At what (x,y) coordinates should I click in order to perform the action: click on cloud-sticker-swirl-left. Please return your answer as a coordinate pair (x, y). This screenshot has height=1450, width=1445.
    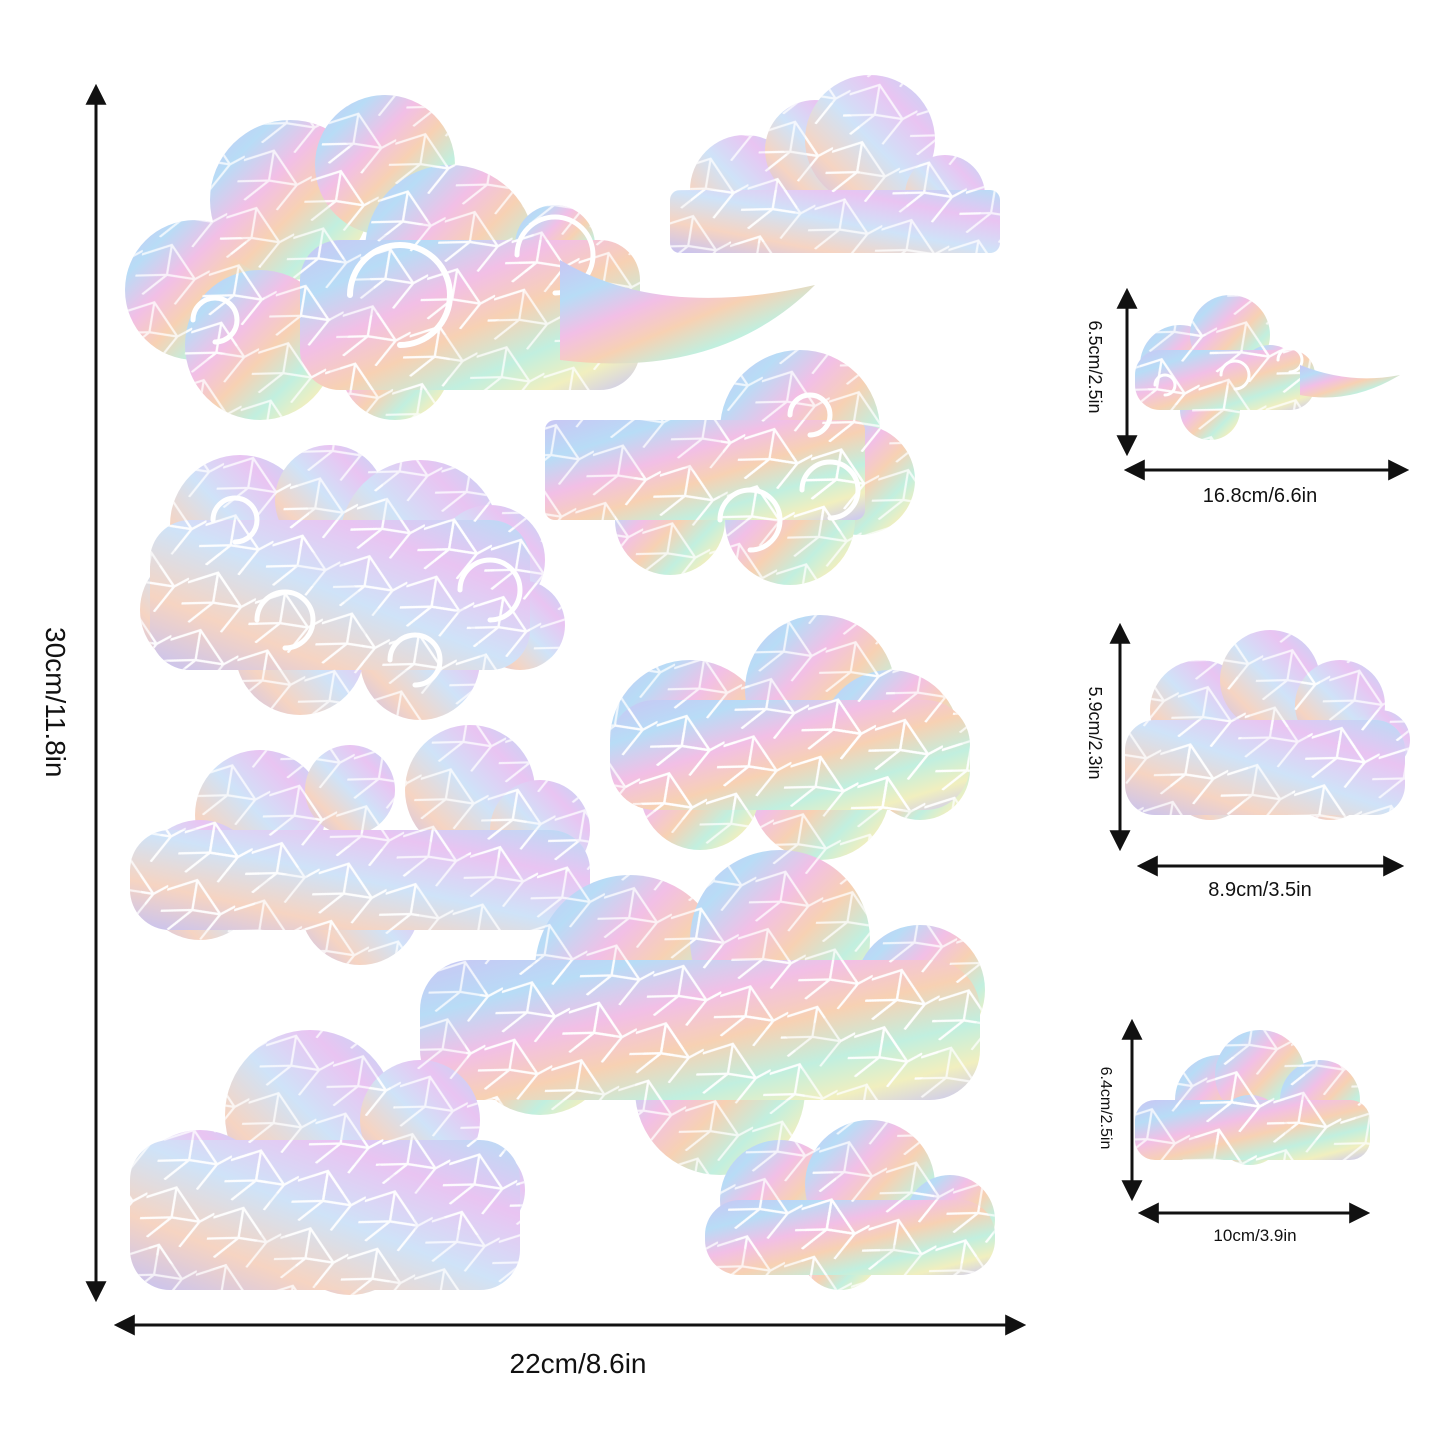
    Looking at the image, I should click on (352, 582).